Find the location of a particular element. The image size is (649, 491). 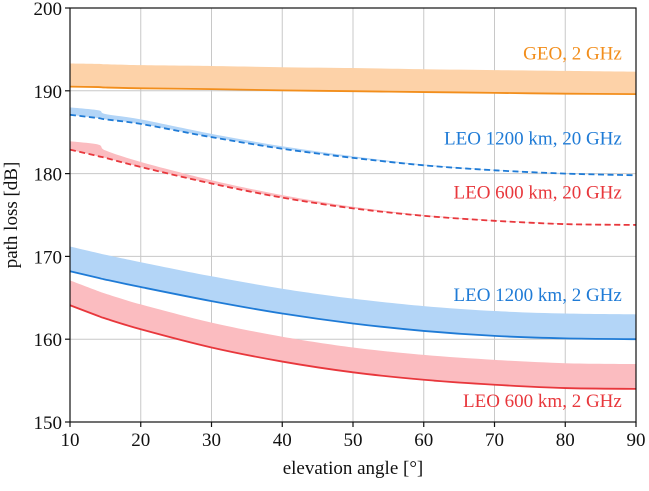

y-tick-label: 160 is located at coordinates (48, 340).